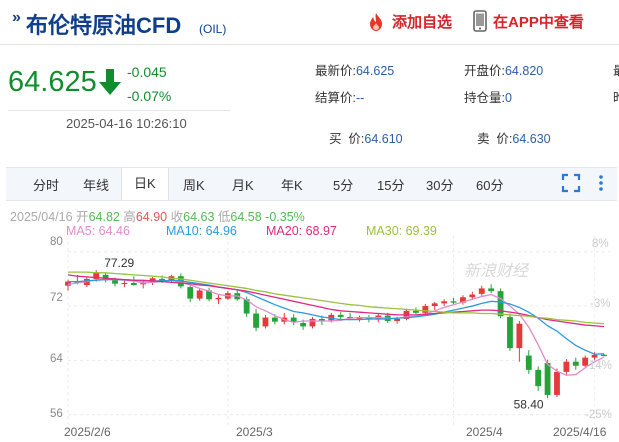 The image size is (619, 442). Describe the element at coordinates (335, 71) in the screenshot. I see `quote-latest-label: 最新价:` at that location.